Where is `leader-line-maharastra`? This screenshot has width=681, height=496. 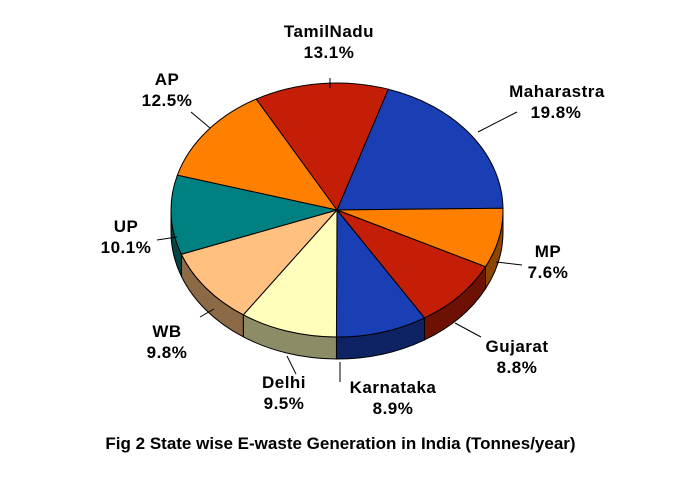 leader-line-maharastra is located at coordinates (497, 122).